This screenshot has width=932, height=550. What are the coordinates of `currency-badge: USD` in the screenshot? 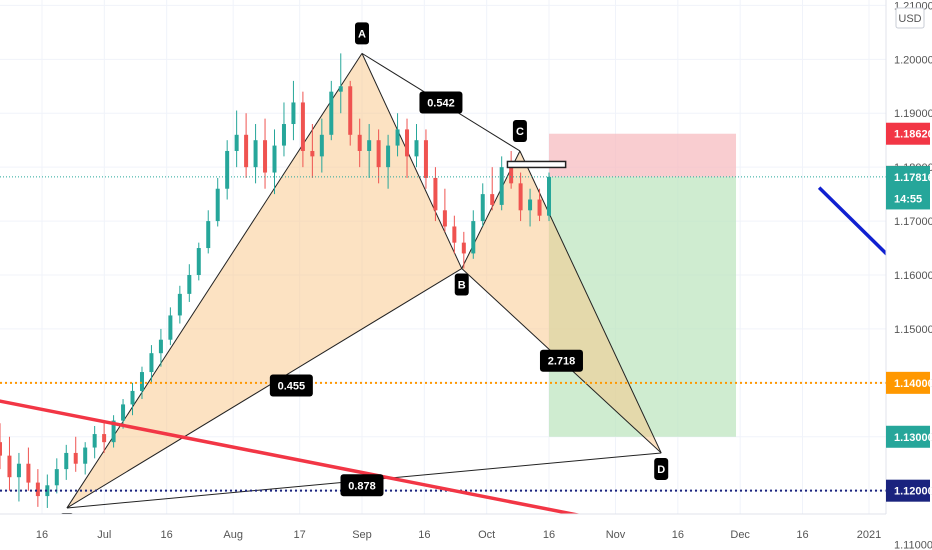 It's located at (910, 18).